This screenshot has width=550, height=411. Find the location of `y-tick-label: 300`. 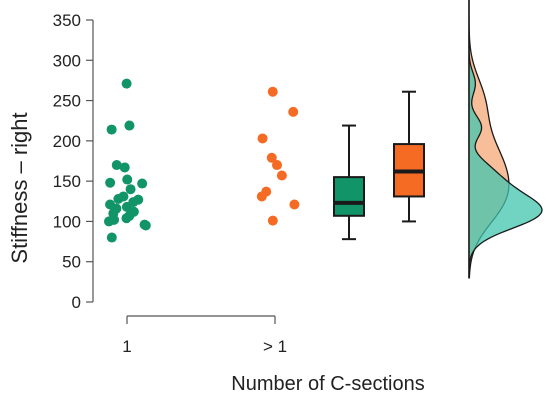

y-tick-label: 300 is located at coordinates (67, 60).